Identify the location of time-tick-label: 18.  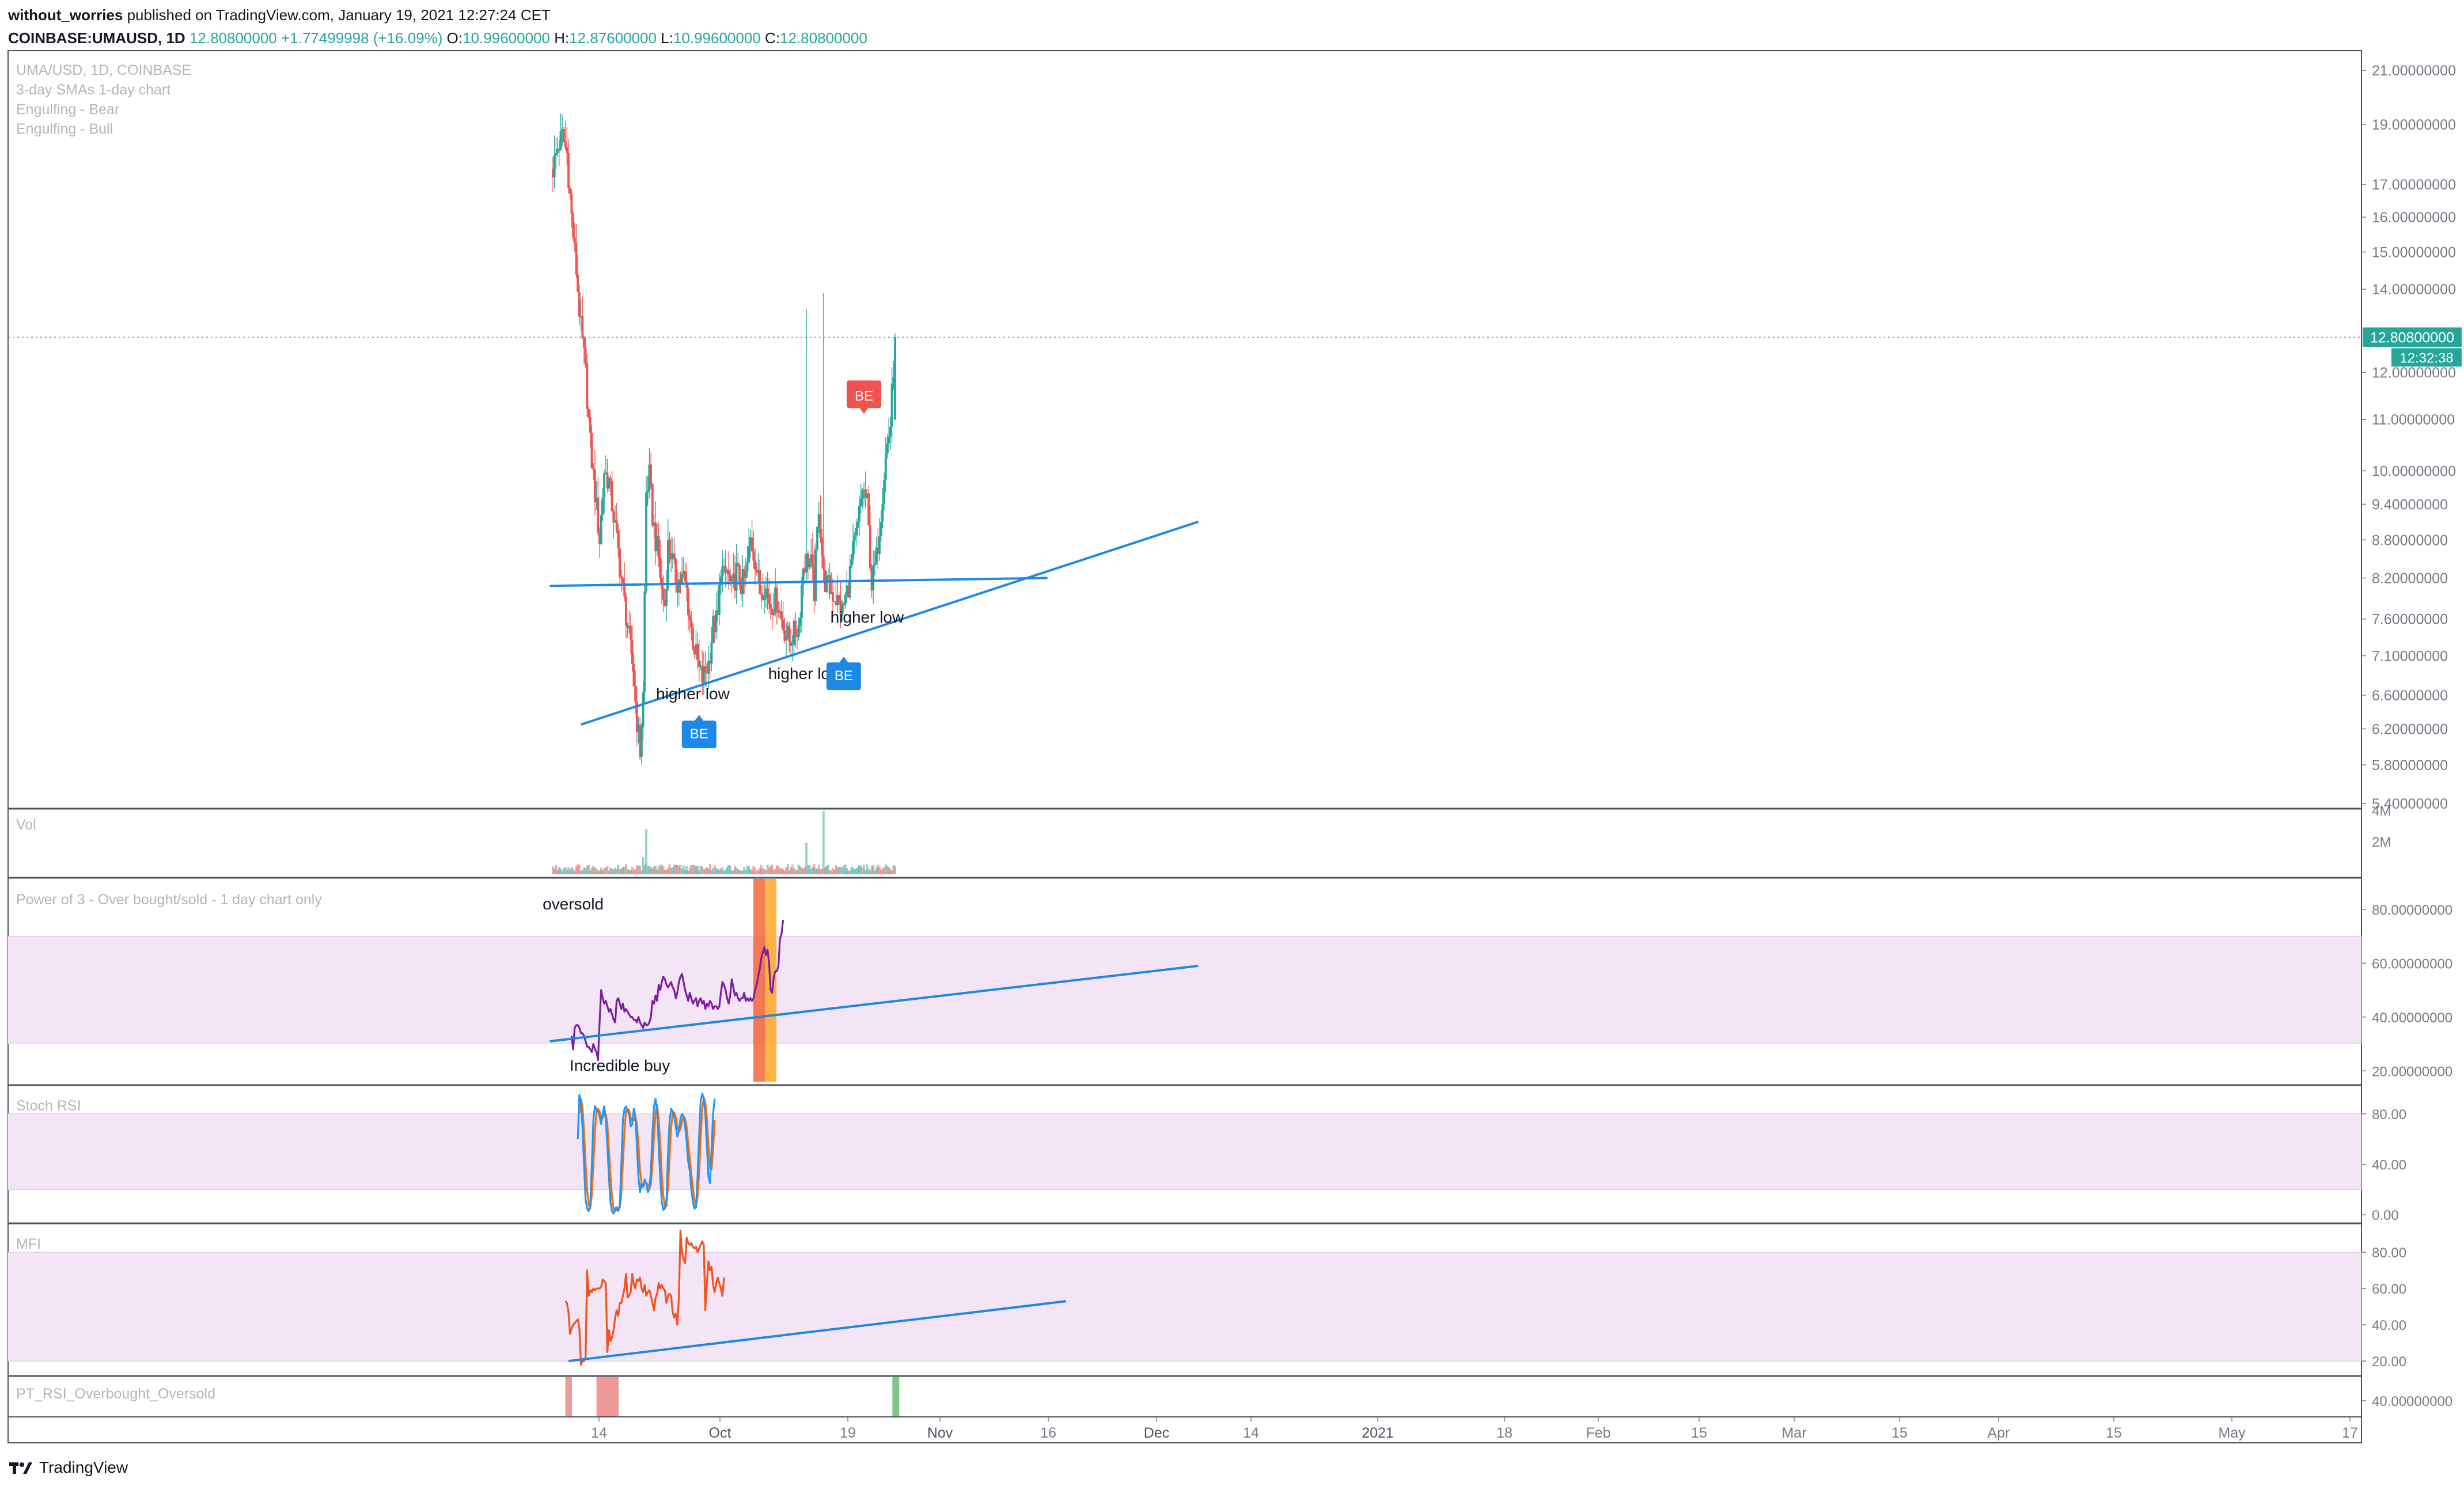
(1504, 1433).